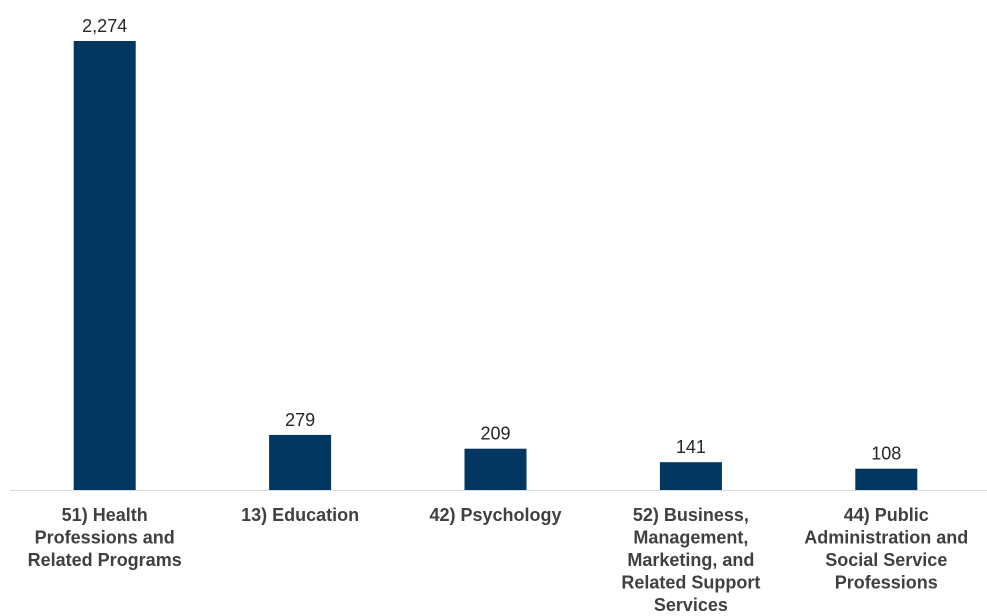 This screenshot has height=616, width=987. I want to click on category-tick-label-line: Services, so click(691, 605).